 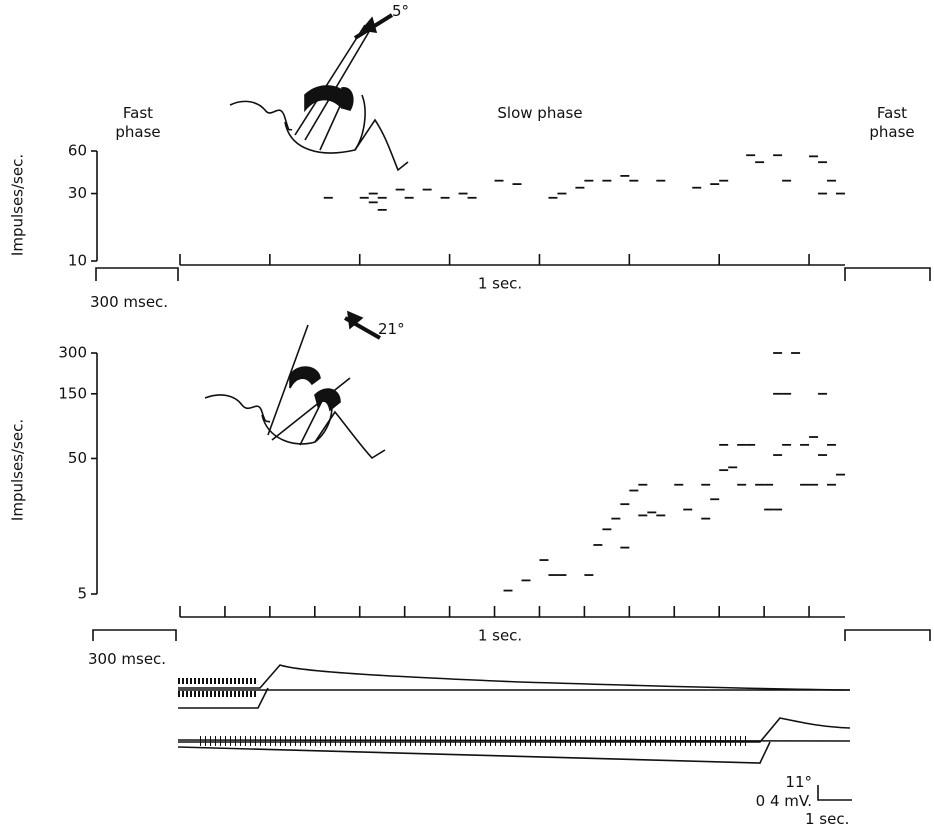 What do you see at coordinates (72, 353) in the screenshot?
I see `y-tick-label: 300` at bounding box center [72, 353].